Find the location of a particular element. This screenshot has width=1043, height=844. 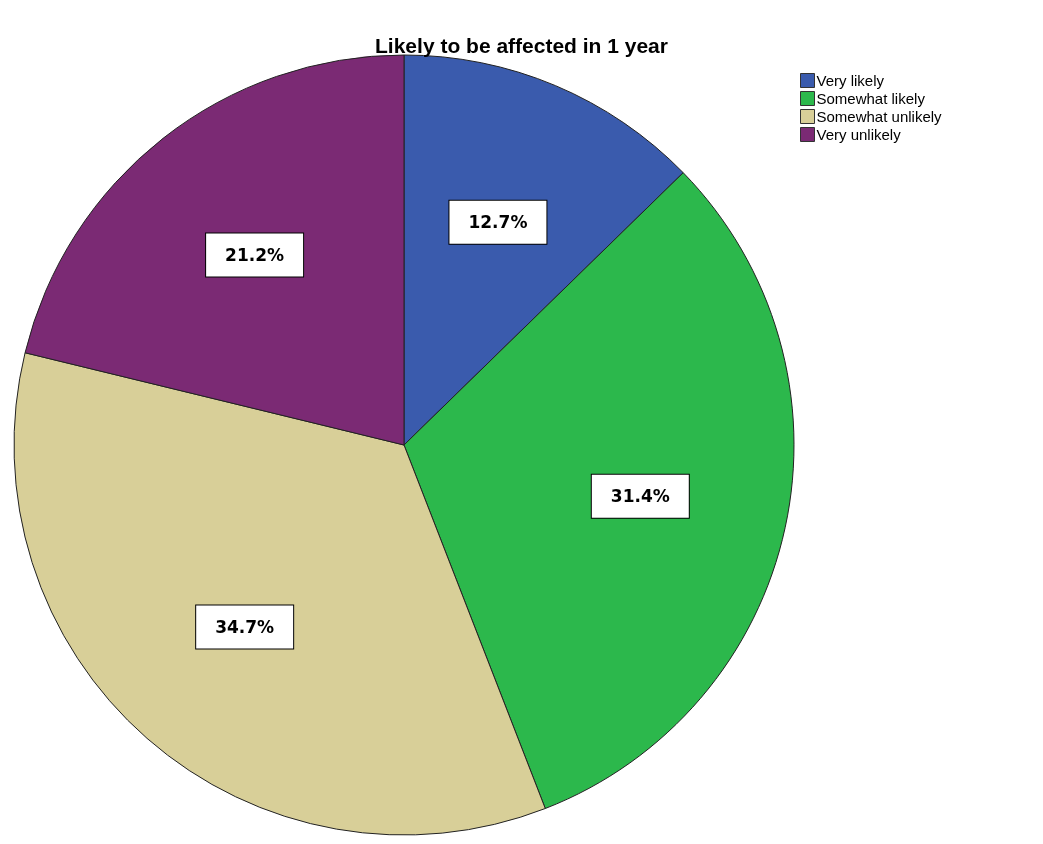

legend-label: Very likely is located at coordinates (850, 80).